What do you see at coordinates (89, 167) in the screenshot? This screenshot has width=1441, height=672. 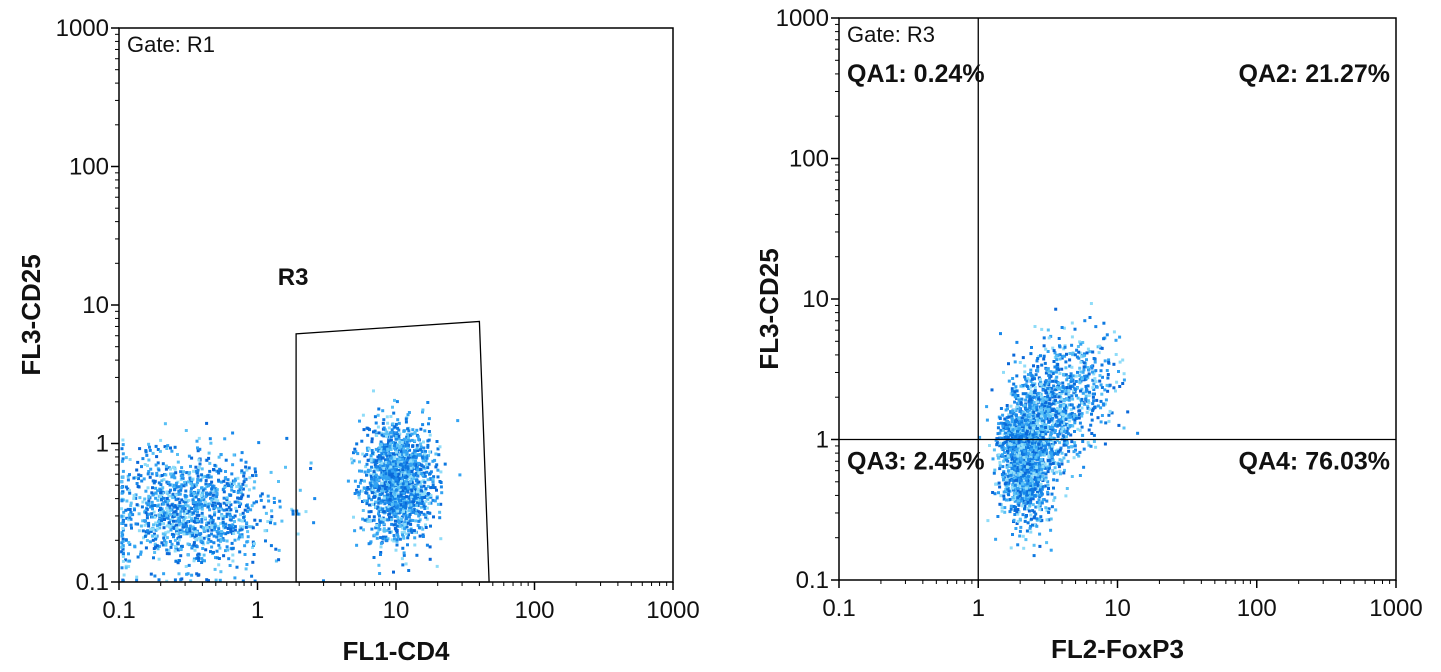 I see `y-tick-label: 100` at bounding box center [89, 167].